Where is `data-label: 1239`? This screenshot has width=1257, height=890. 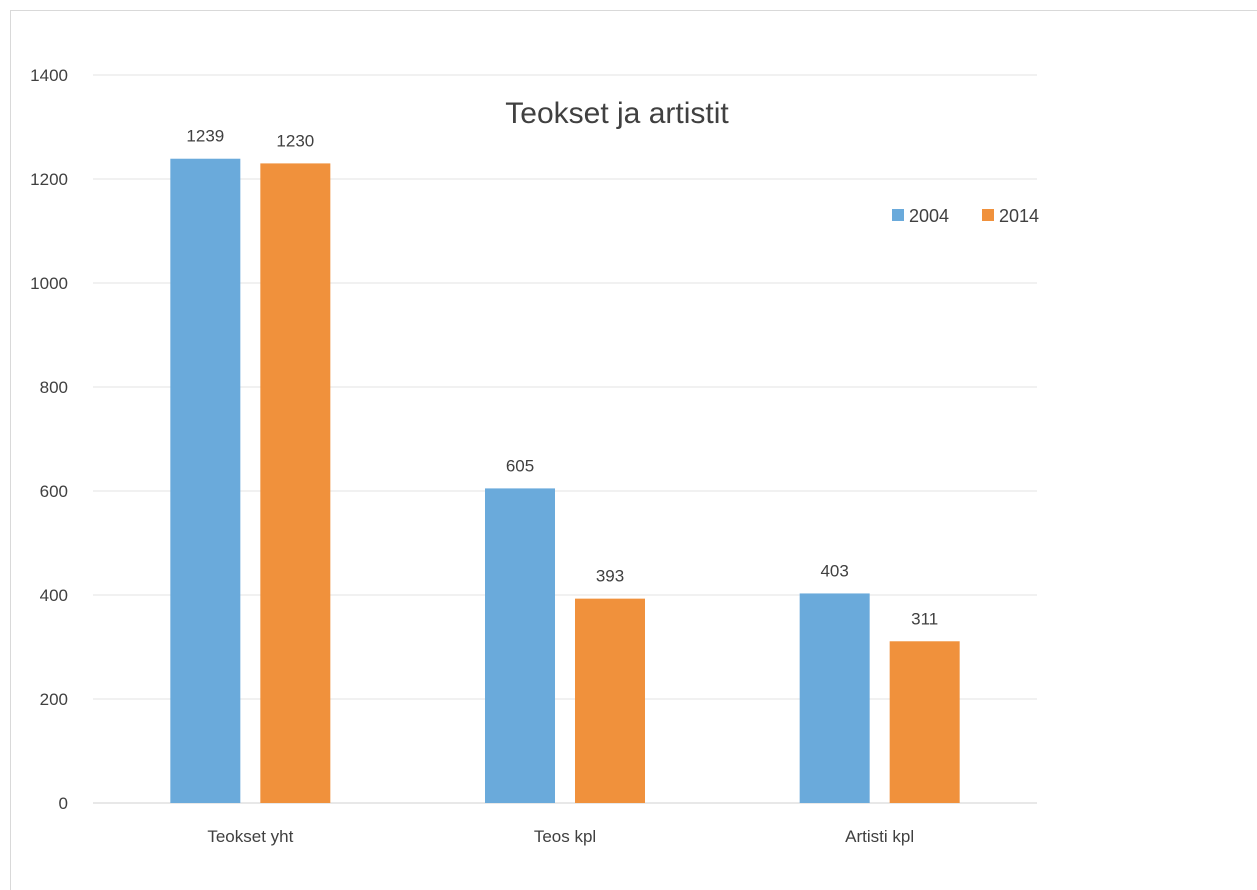 data-label: 1239 is located at coordinates (205, 136).